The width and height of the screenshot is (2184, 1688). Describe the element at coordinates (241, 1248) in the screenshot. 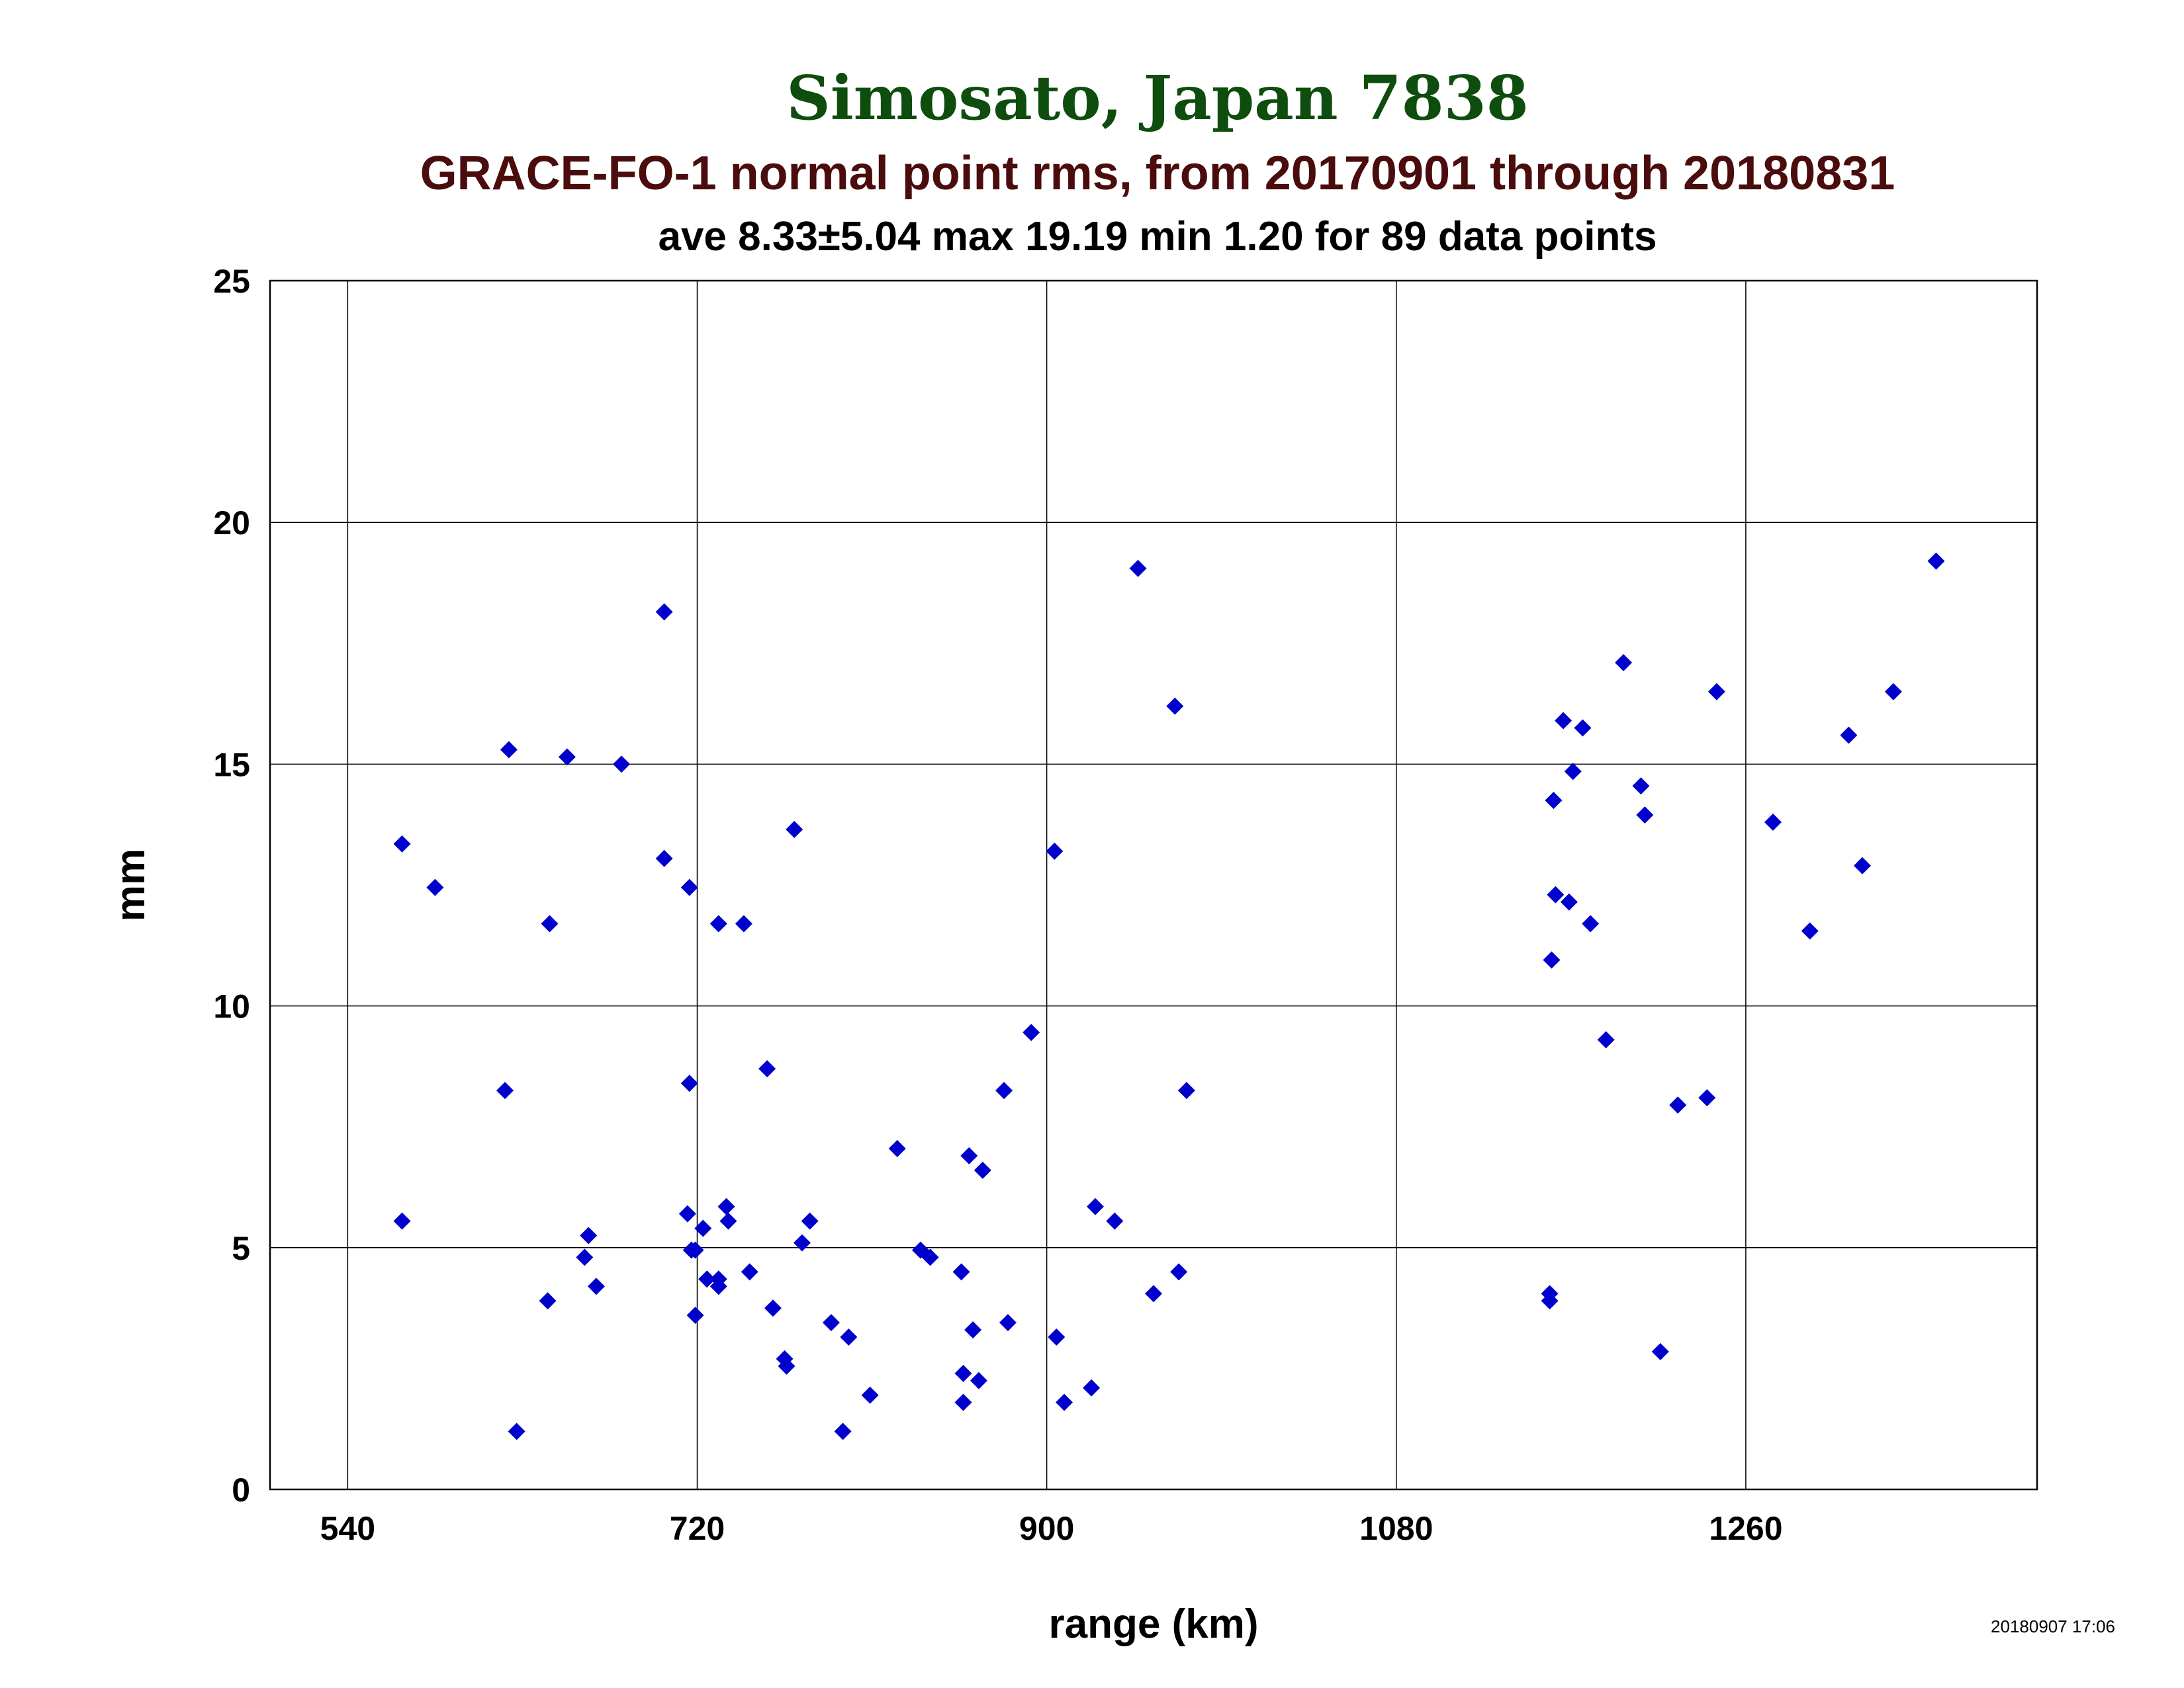

I see `y-tick-label: 5` at that location.